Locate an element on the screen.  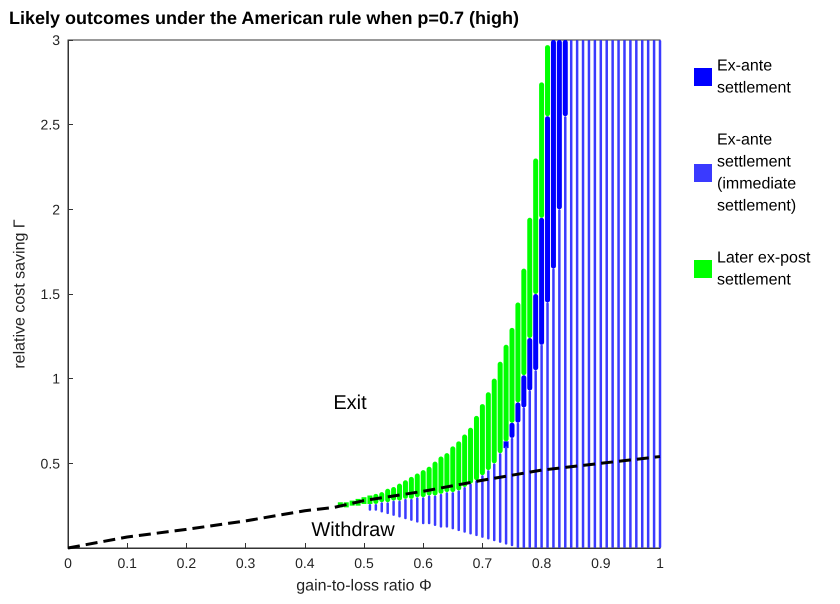
x-tick-label: 0.4 is located at coordinates (305, 563).